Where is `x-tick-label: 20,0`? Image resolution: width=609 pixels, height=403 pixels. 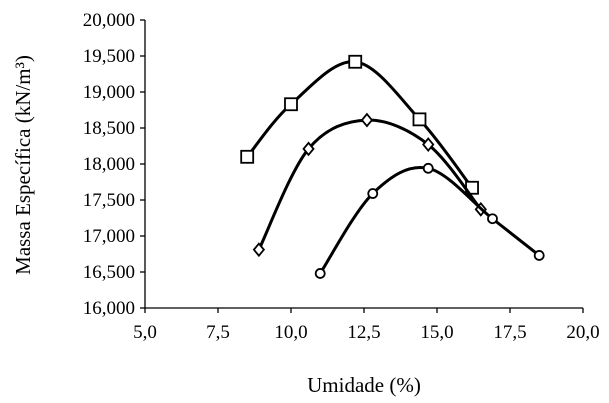
x-tick-label: 20,0 is located at coordinates (582, 332).